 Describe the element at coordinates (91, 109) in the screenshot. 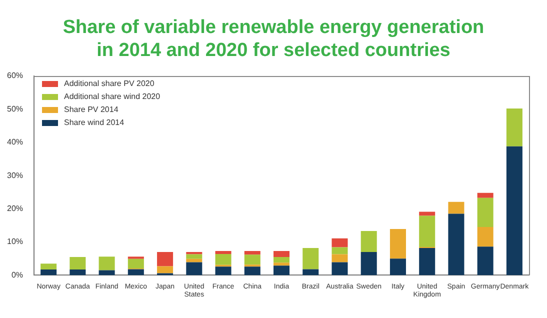

I see `legend-label: Share PV 2014` at that location.